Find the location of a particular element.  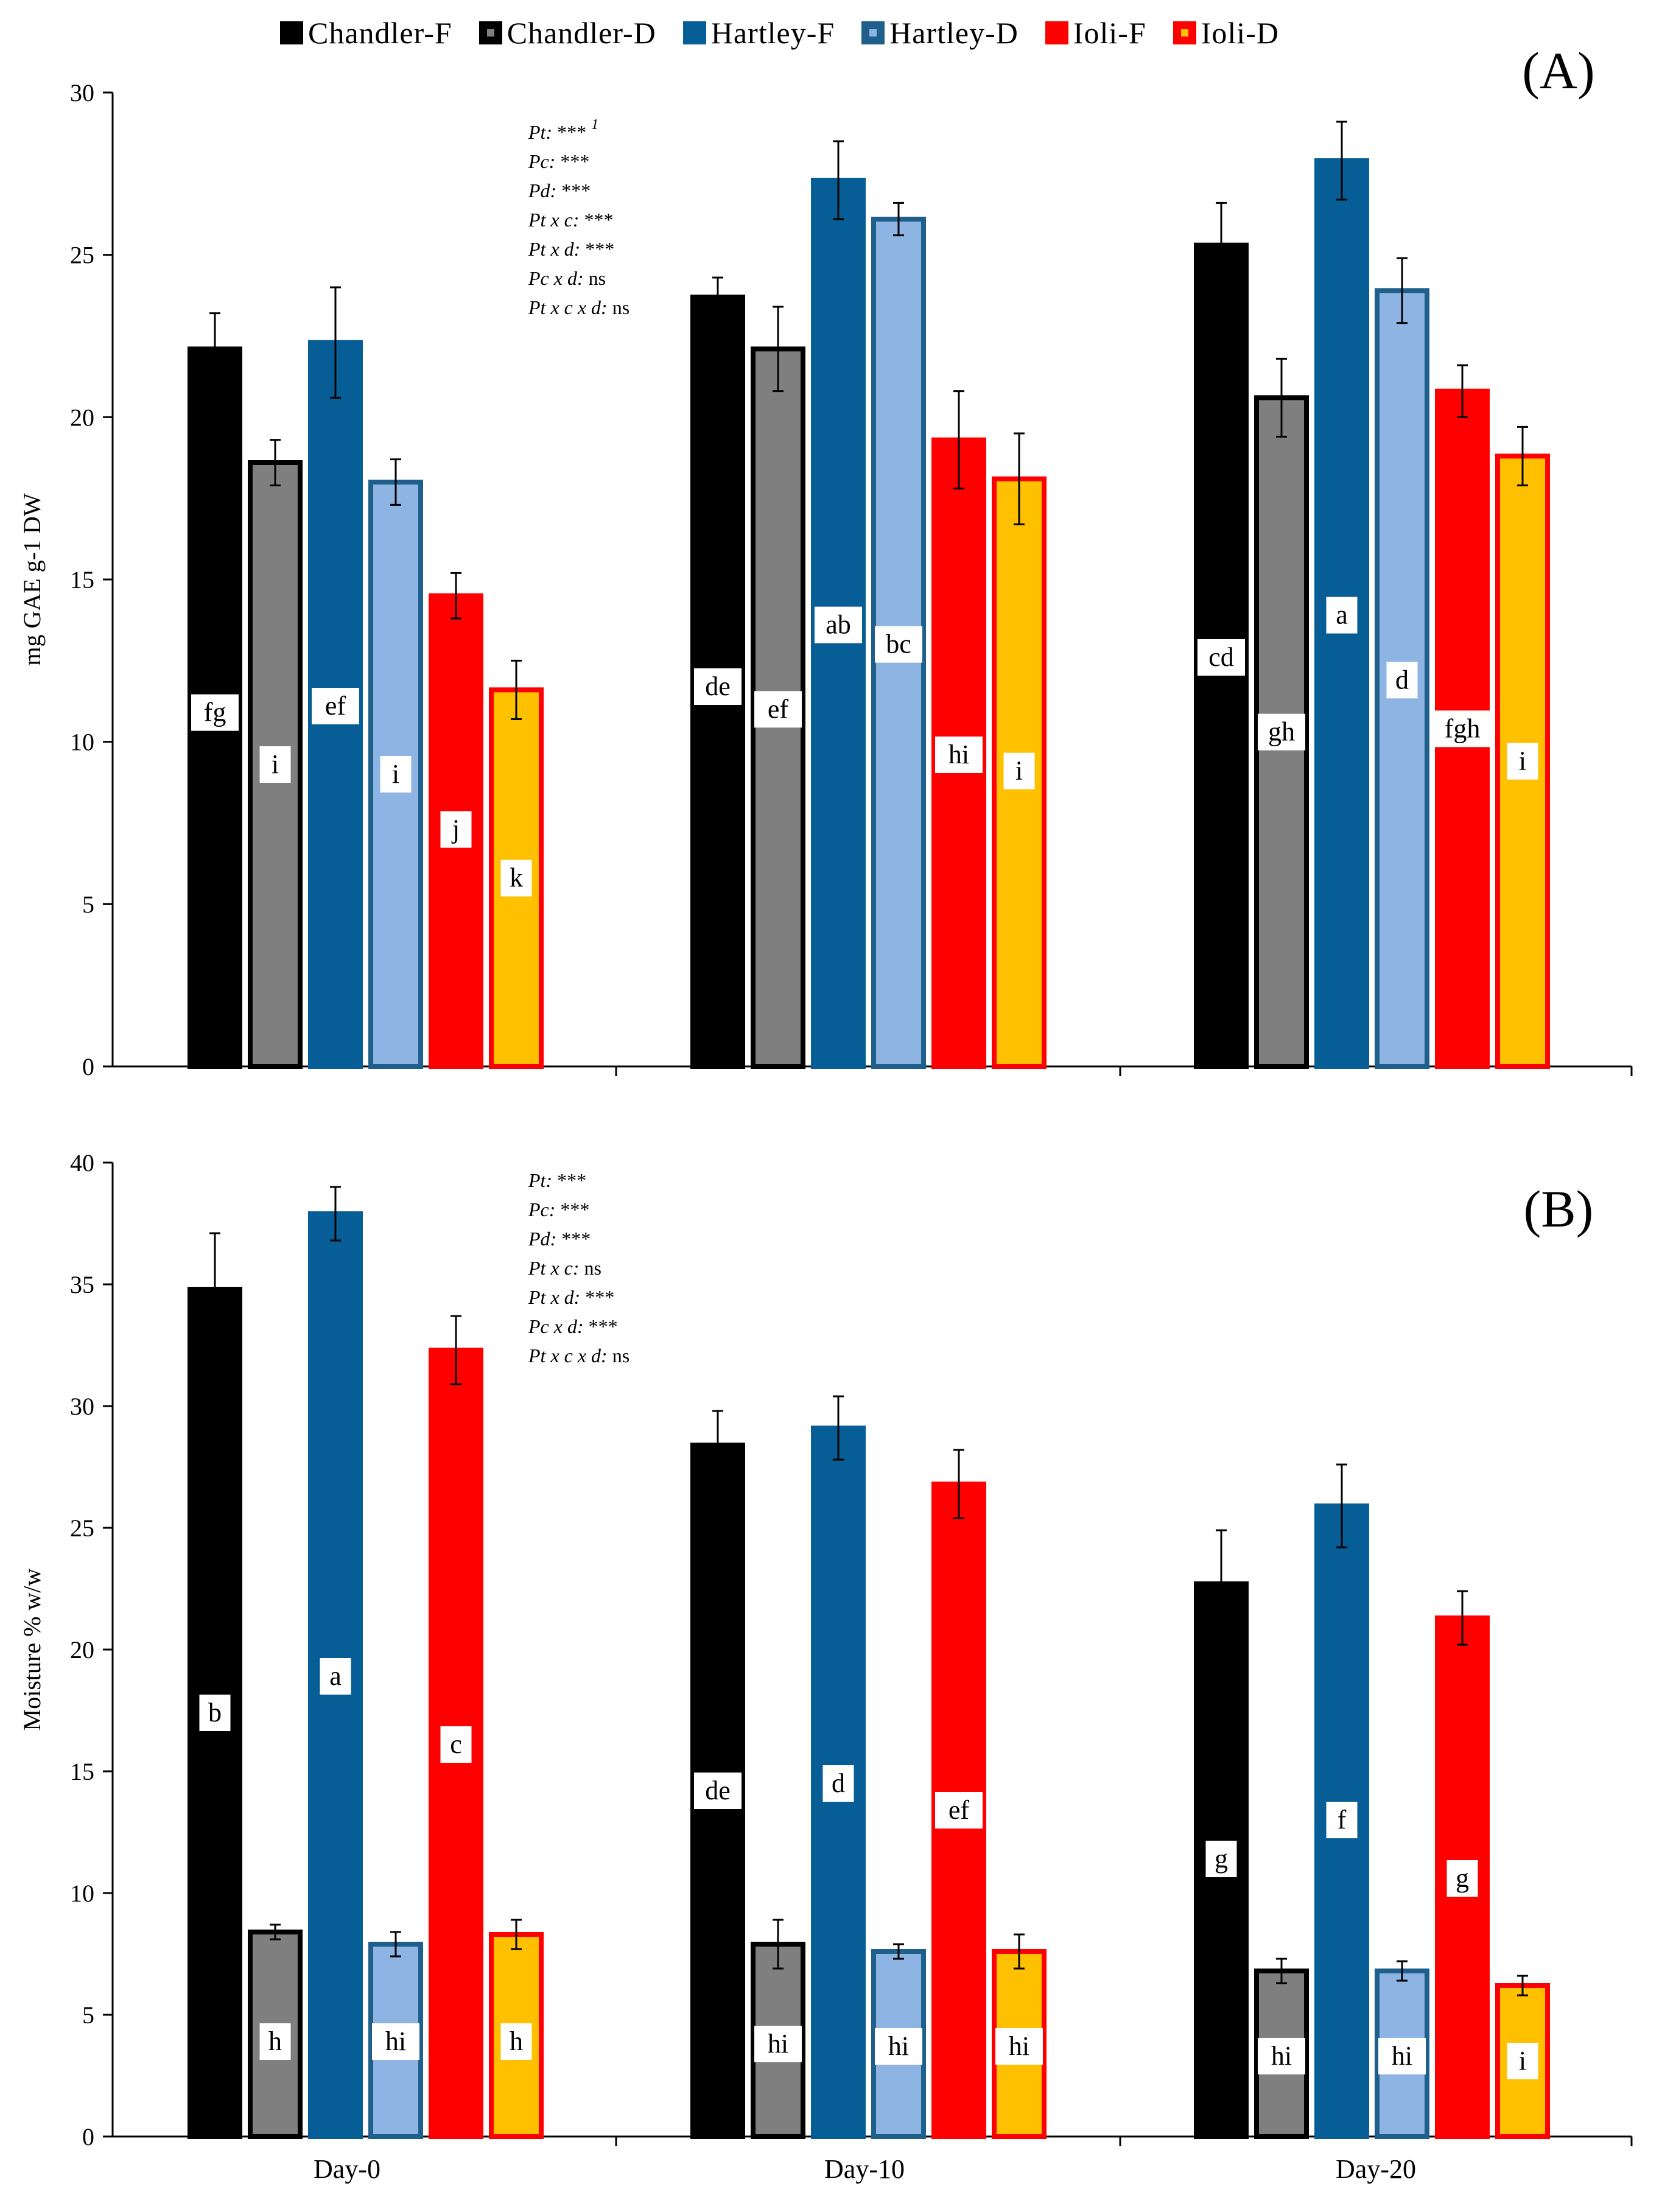

significance-letter: de is located at coordinates (718, 1790).